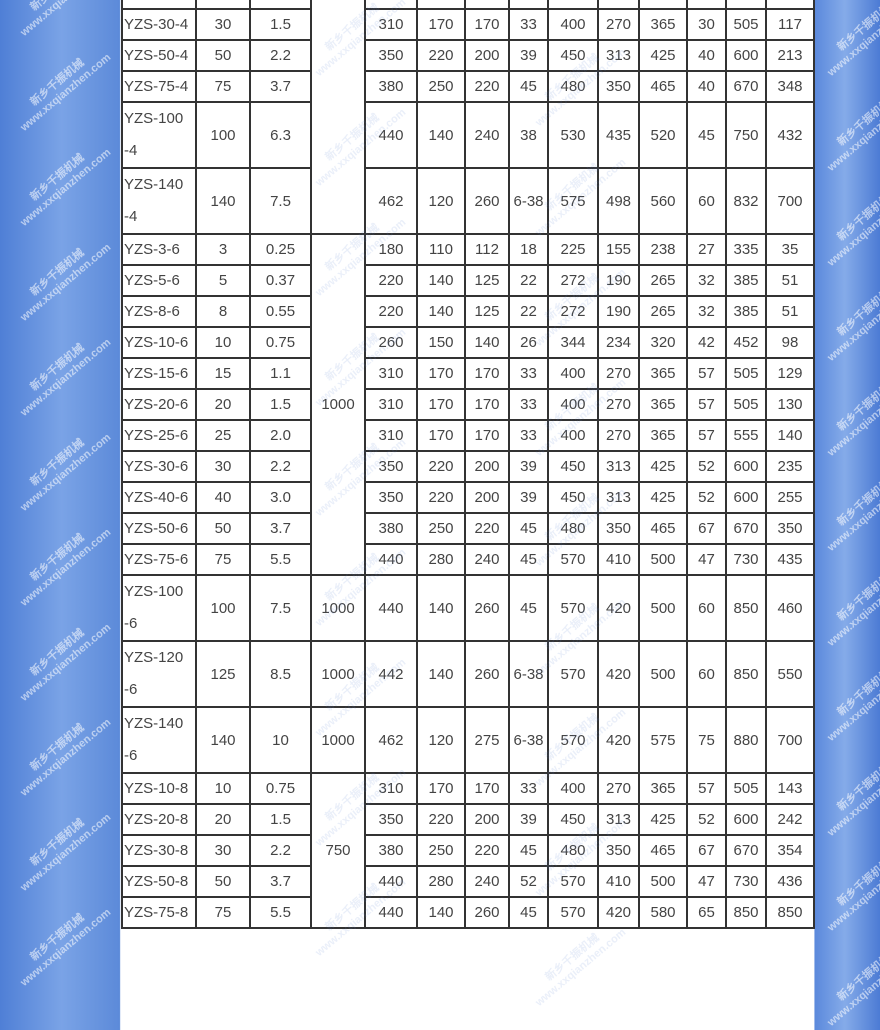  I want to click on model-name: YZS-10-8, so click(156, 788).